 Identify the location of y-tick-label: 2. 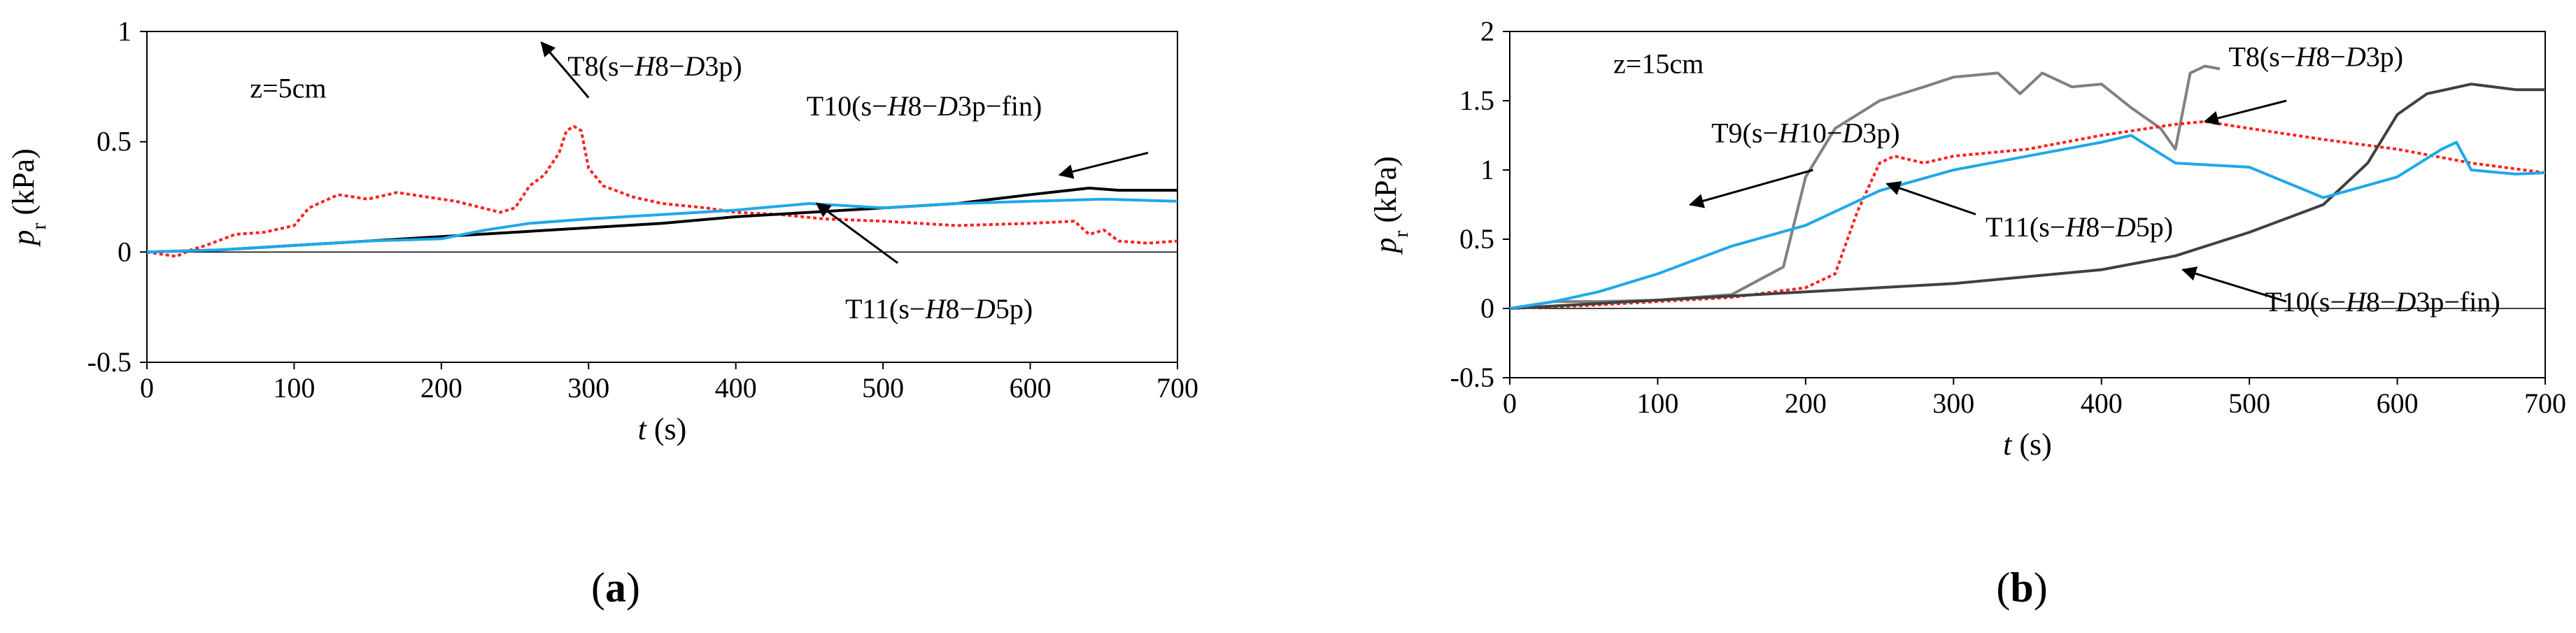
(1487, 31).